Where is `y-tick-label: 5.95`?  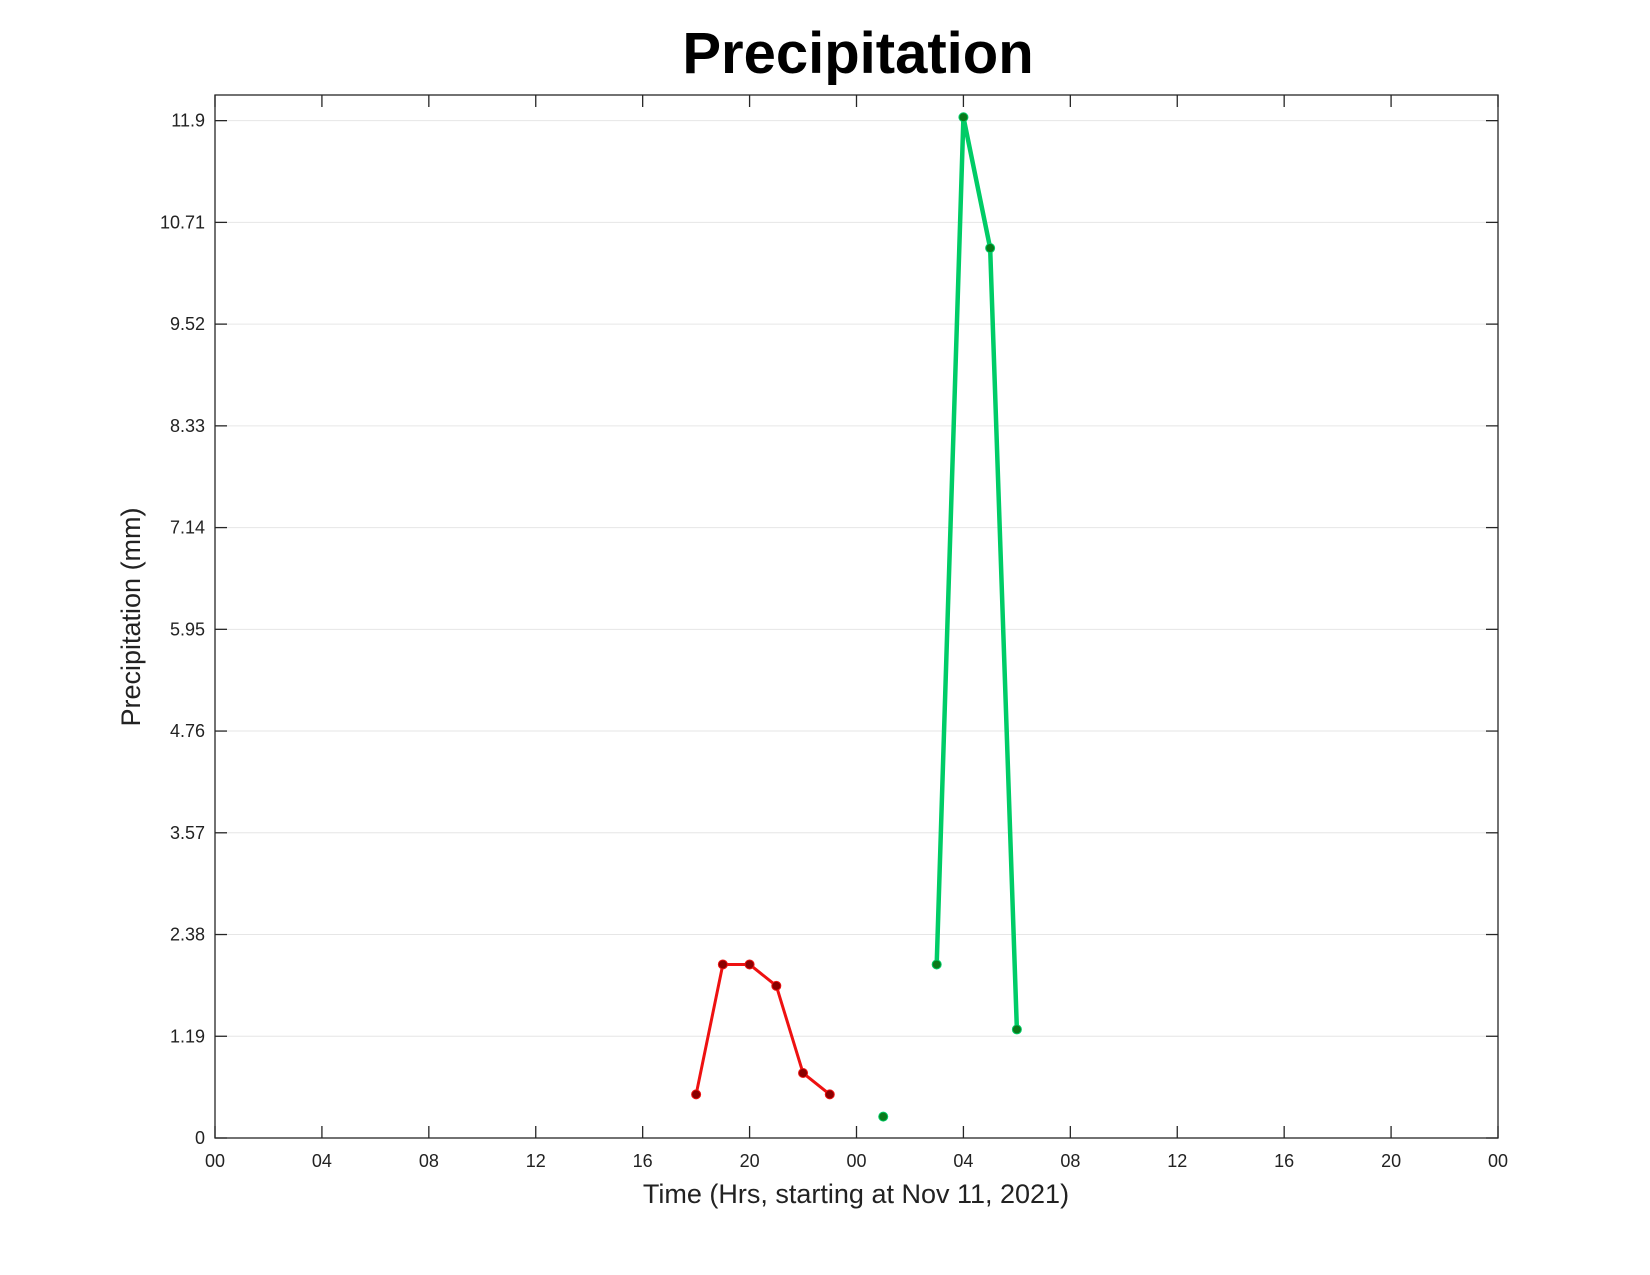 y-tick-label: 5.95 is located at coordinates (187, 629).